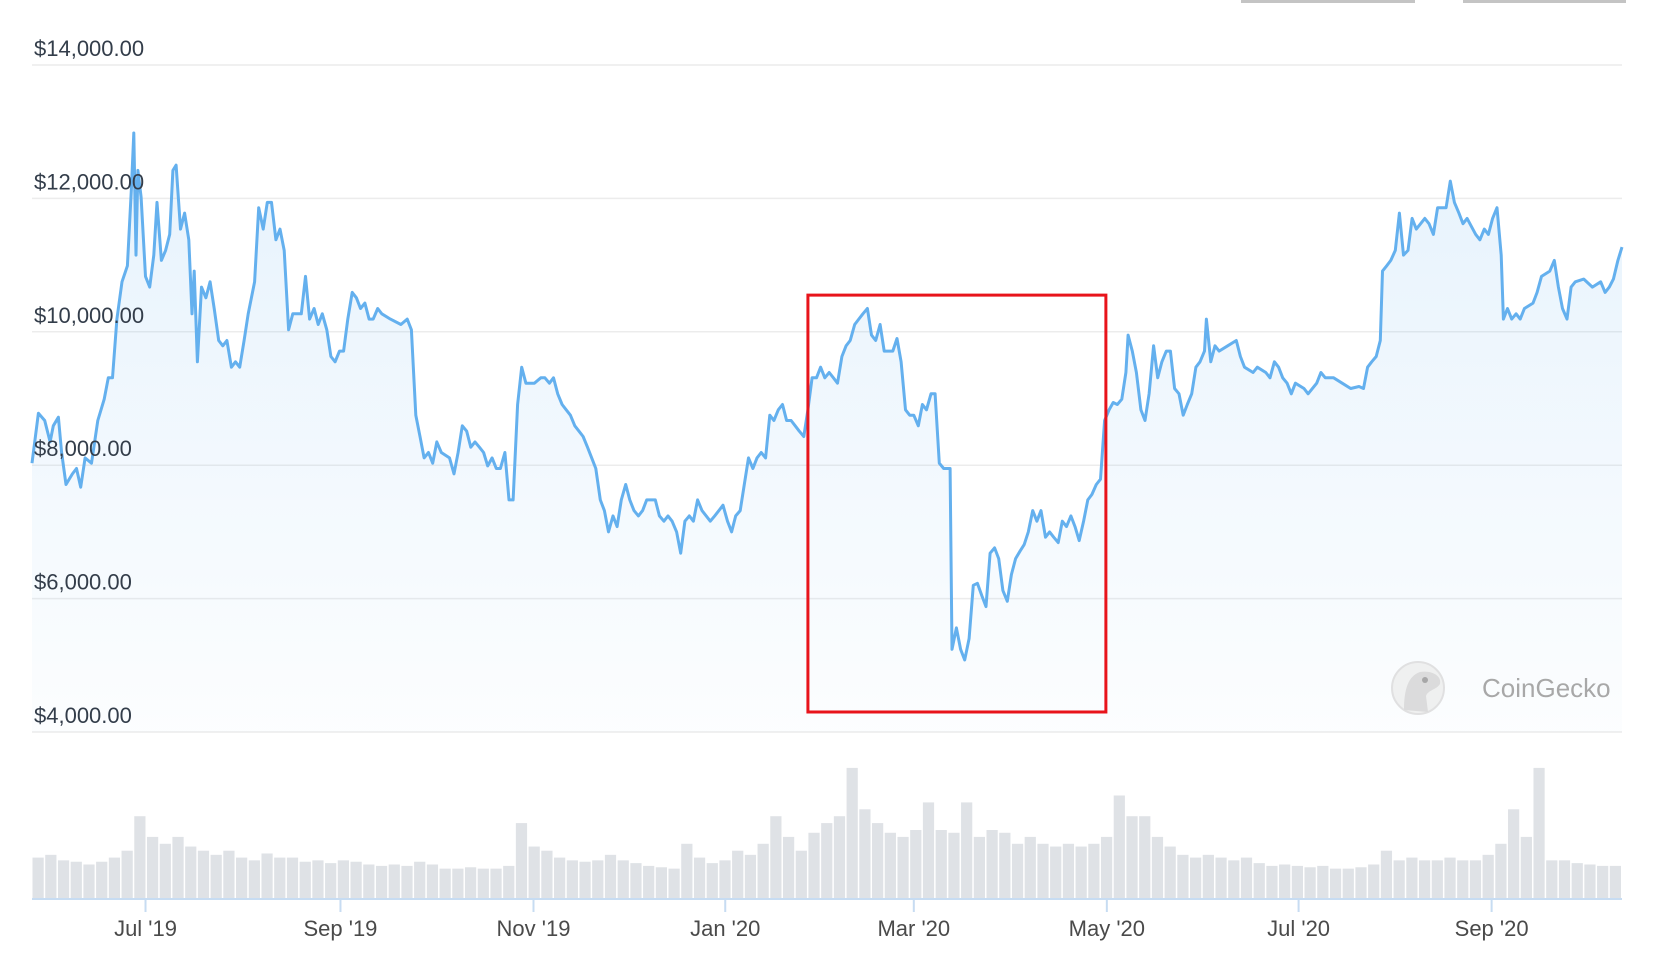 Image resolution: width=1660 pixels, height=974 pixels. What do you see at coordinates (145, 928) in the screenshot?
I see `x-tick-label: Jul '19` at bounding box center [145, 928].